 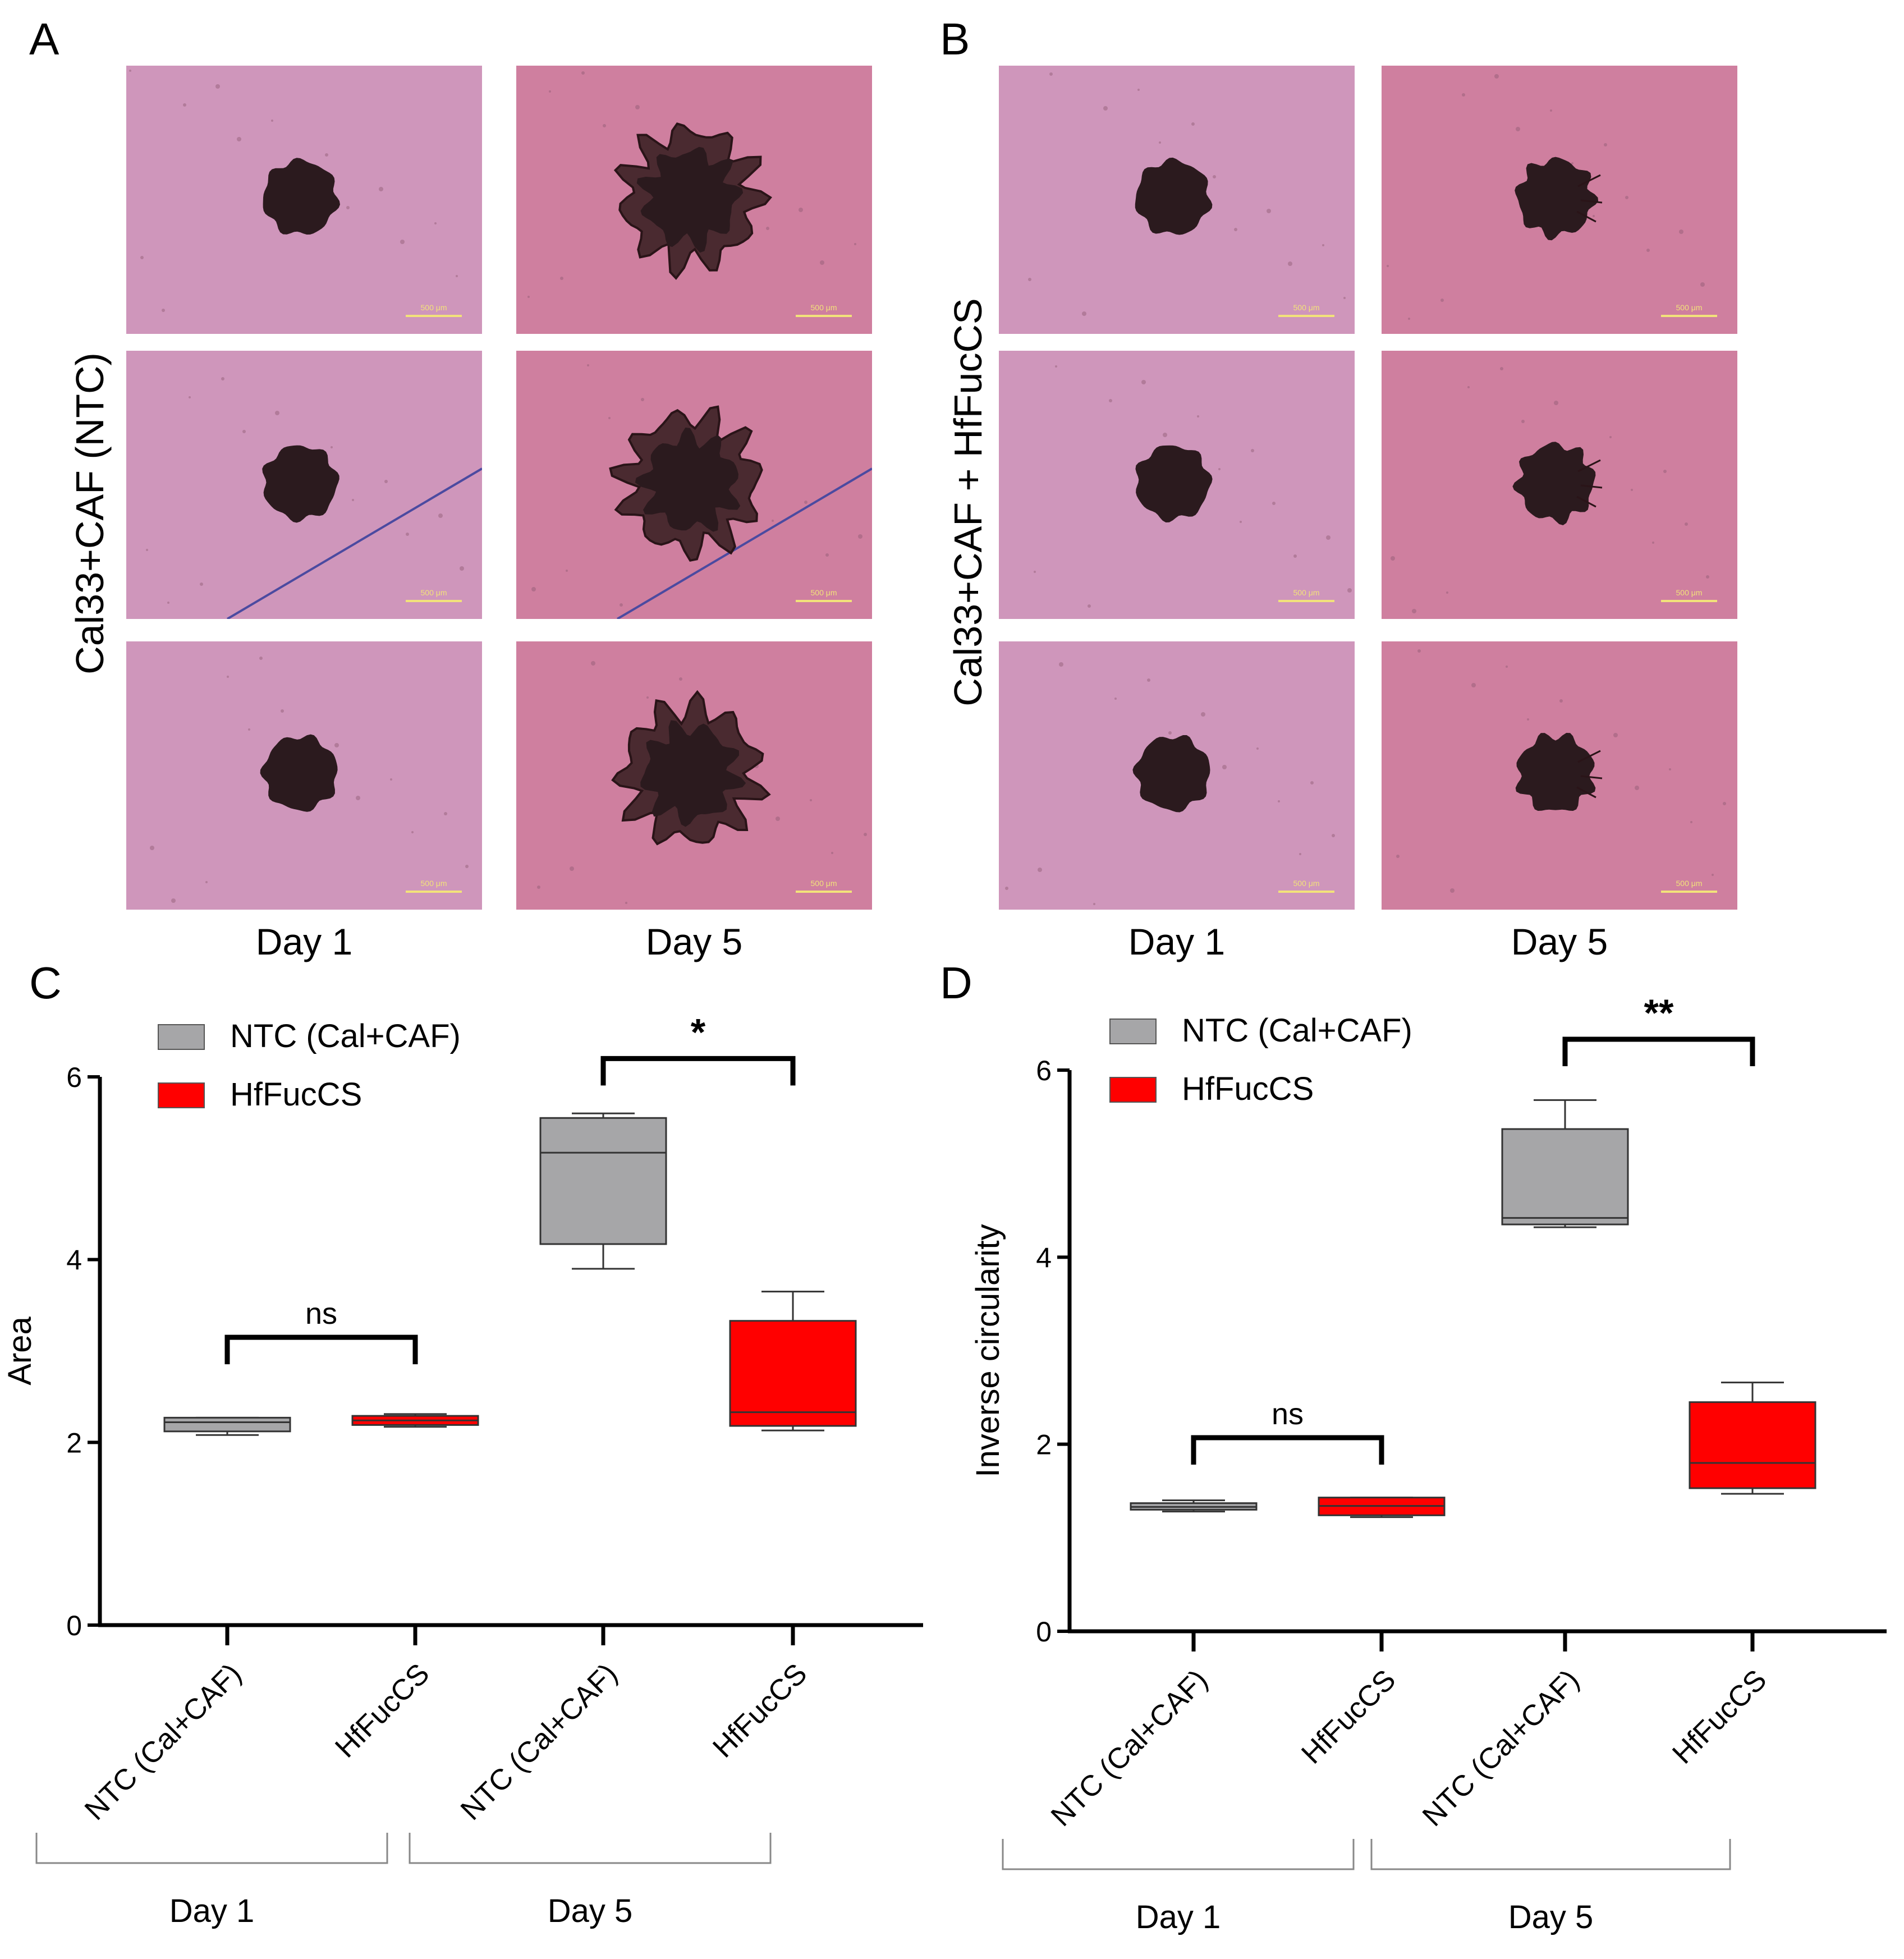 I want to click on micrograph-a-day1-r1: 500 μm, so click(x=304, y=200).